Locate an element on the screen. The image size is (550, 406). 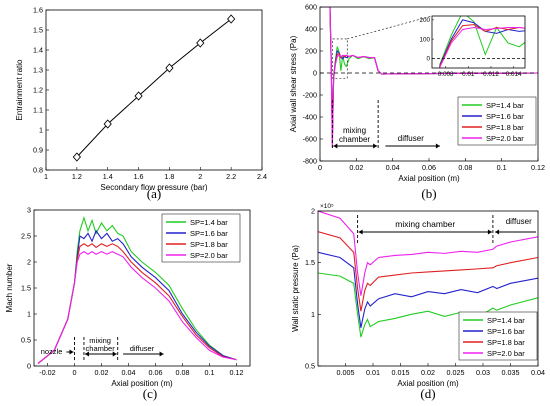
panel-c-legend-label: SP=1.4 bar is located at coordinates (209, 222).